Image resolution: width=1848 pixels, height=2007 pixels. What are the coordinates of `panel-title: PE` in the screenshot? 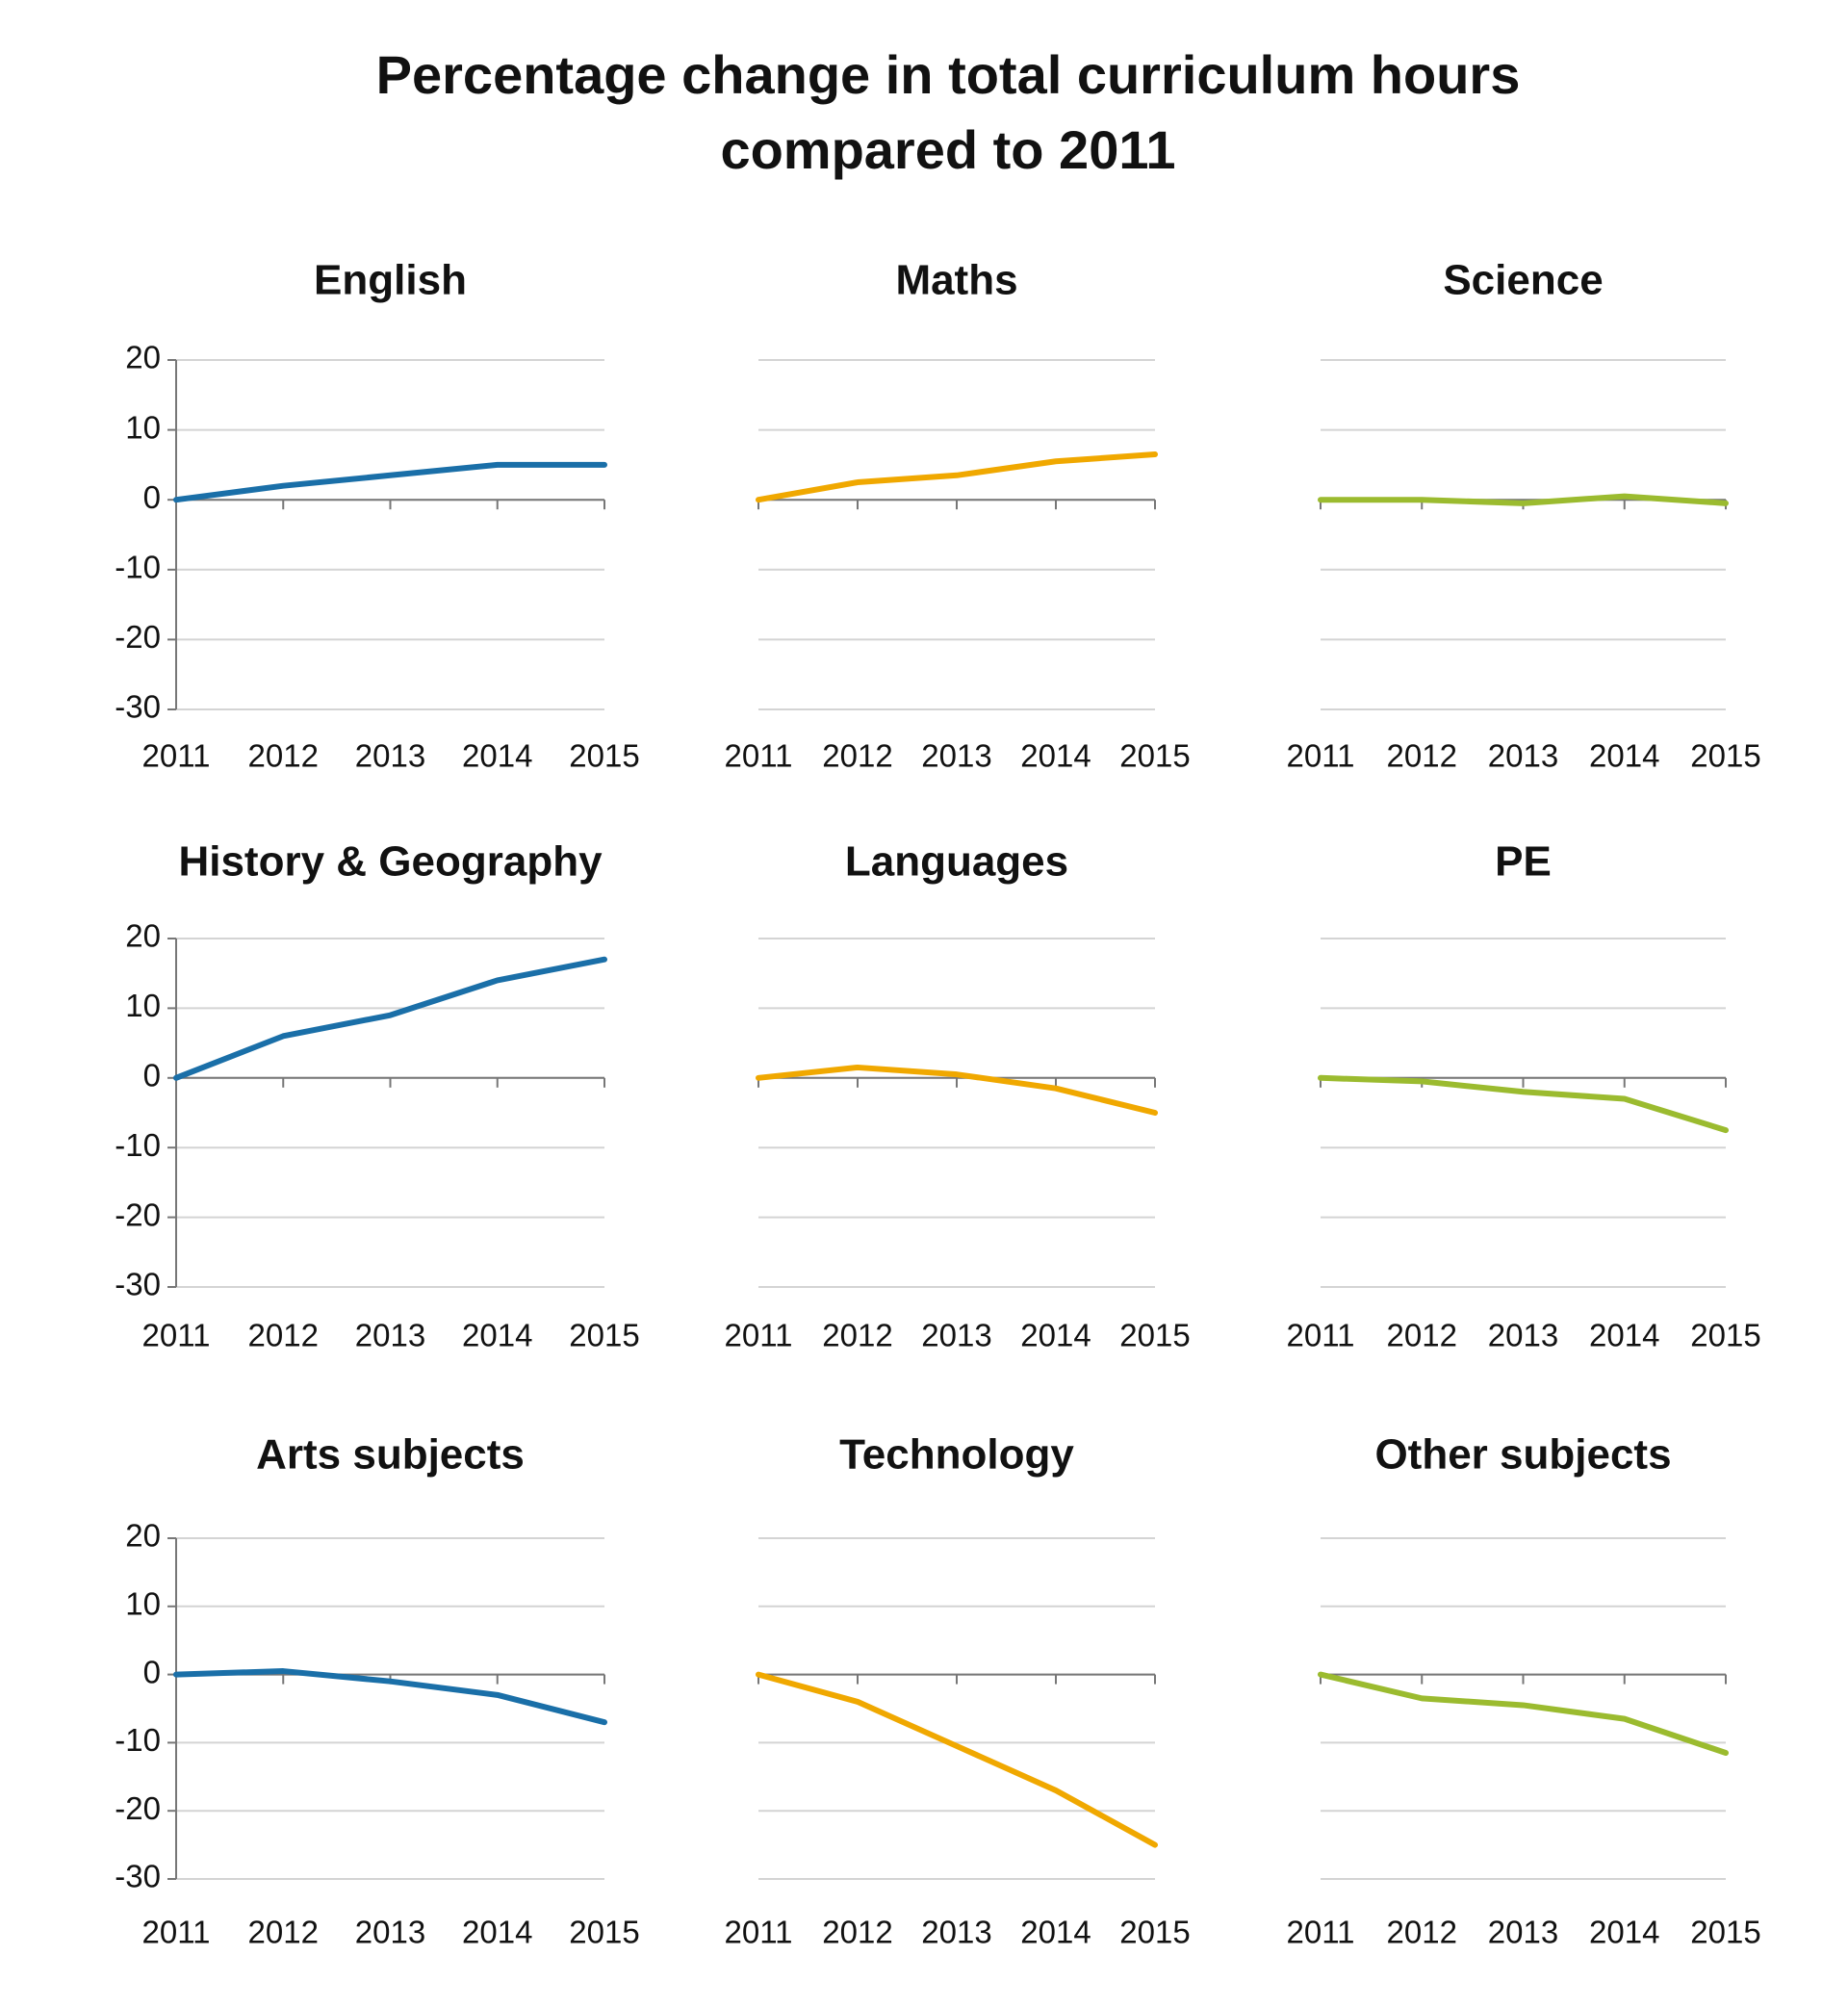 It's located at (1523, 862).